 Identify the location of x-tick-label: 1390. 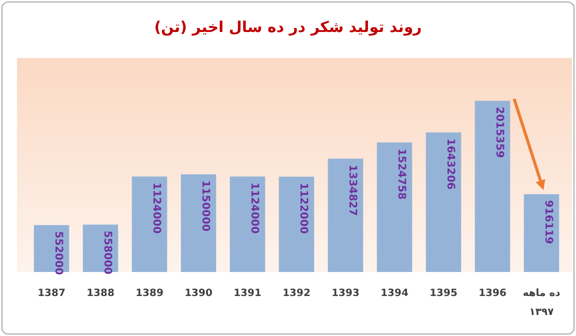
(198, 293).